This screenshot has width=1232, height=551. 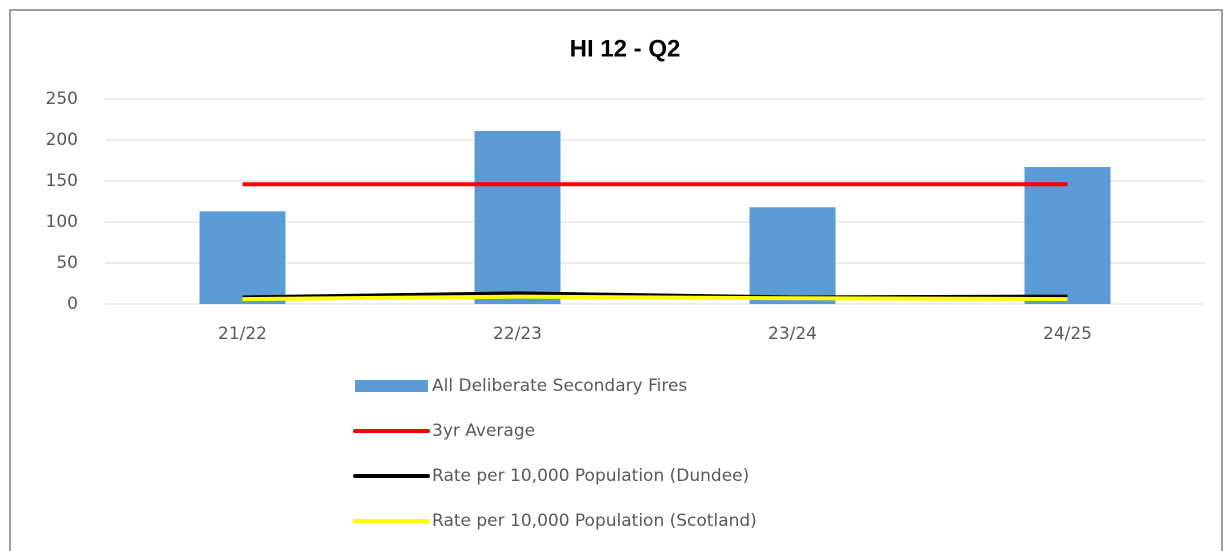 What do you see at coordinates (590, 476) in the screenshot?
I see `legend-label: Rate per 10,000 Population (Dundee)` at bounding box center [590, 476].